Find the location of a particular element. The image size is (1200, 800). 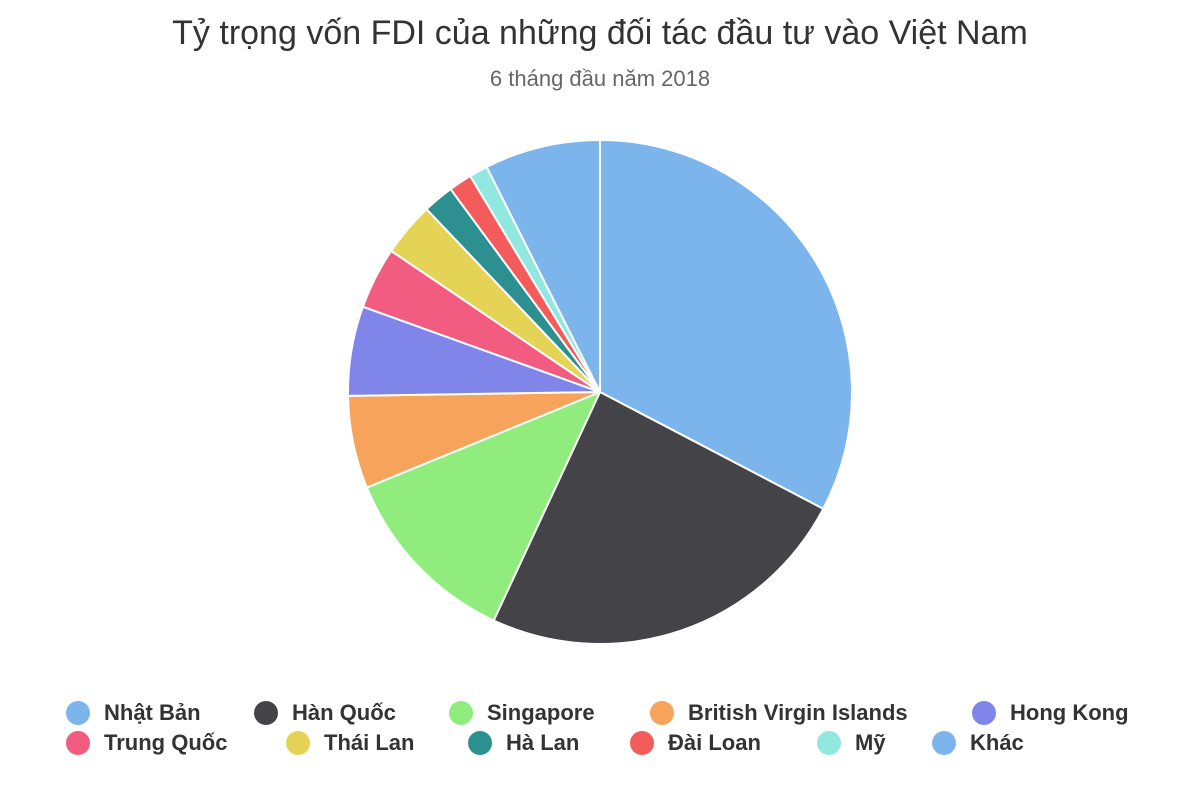

legend-label: Singapore is located at coordinates (541, 712).